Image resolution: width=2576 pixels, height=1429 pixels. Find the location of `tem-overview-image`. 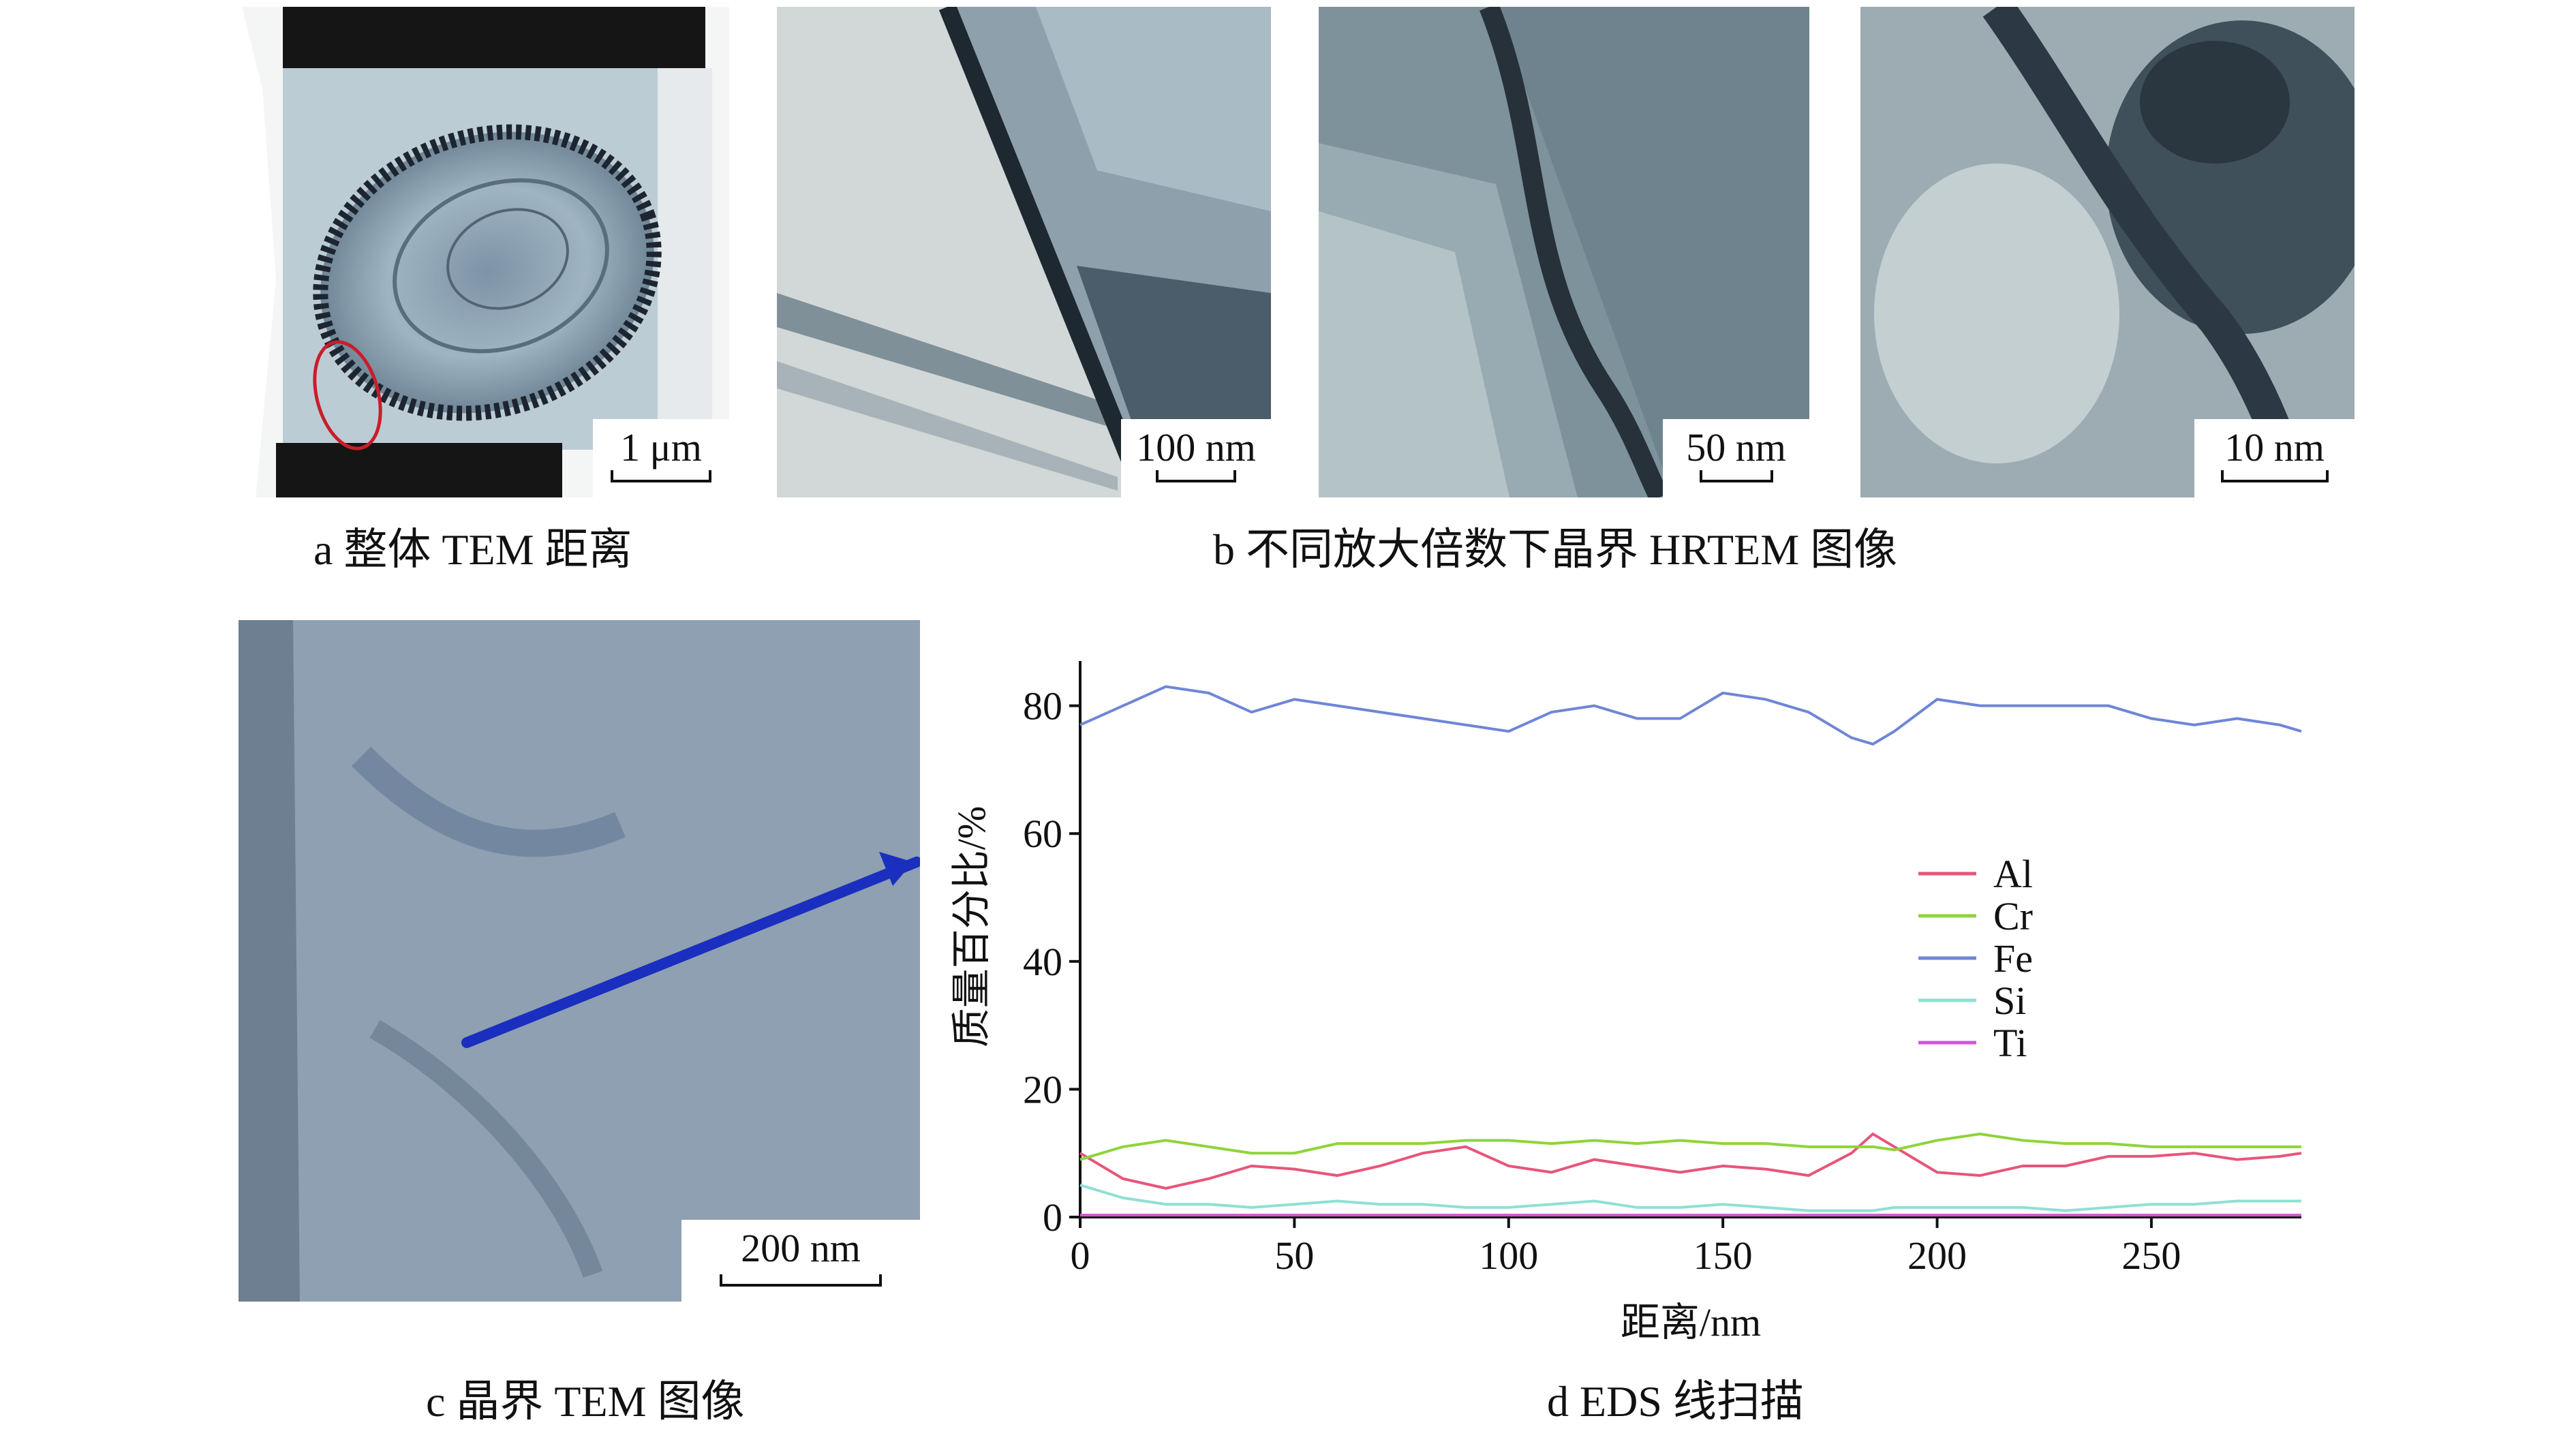

tem-overview-image is located at coordinates (485, 252).